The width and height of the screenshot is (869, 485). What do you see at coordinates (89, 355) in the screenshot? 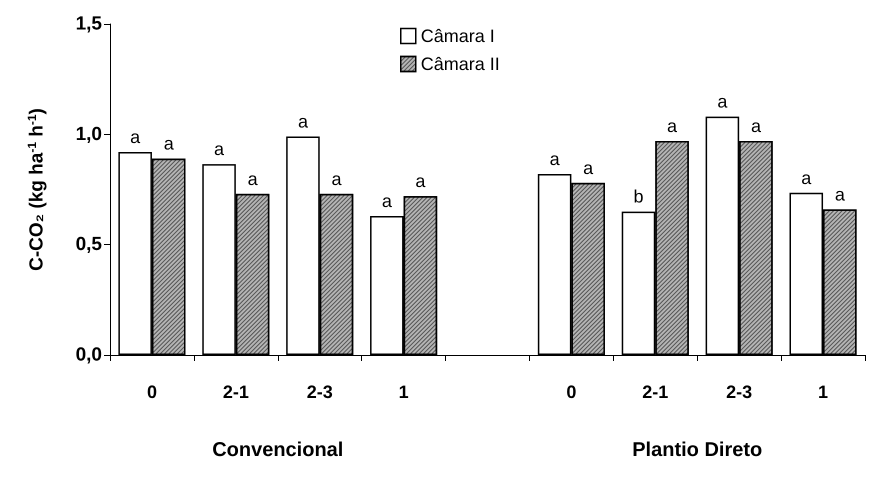
I see `y-tick-label: 0,0` at bounding box center [89, 355].